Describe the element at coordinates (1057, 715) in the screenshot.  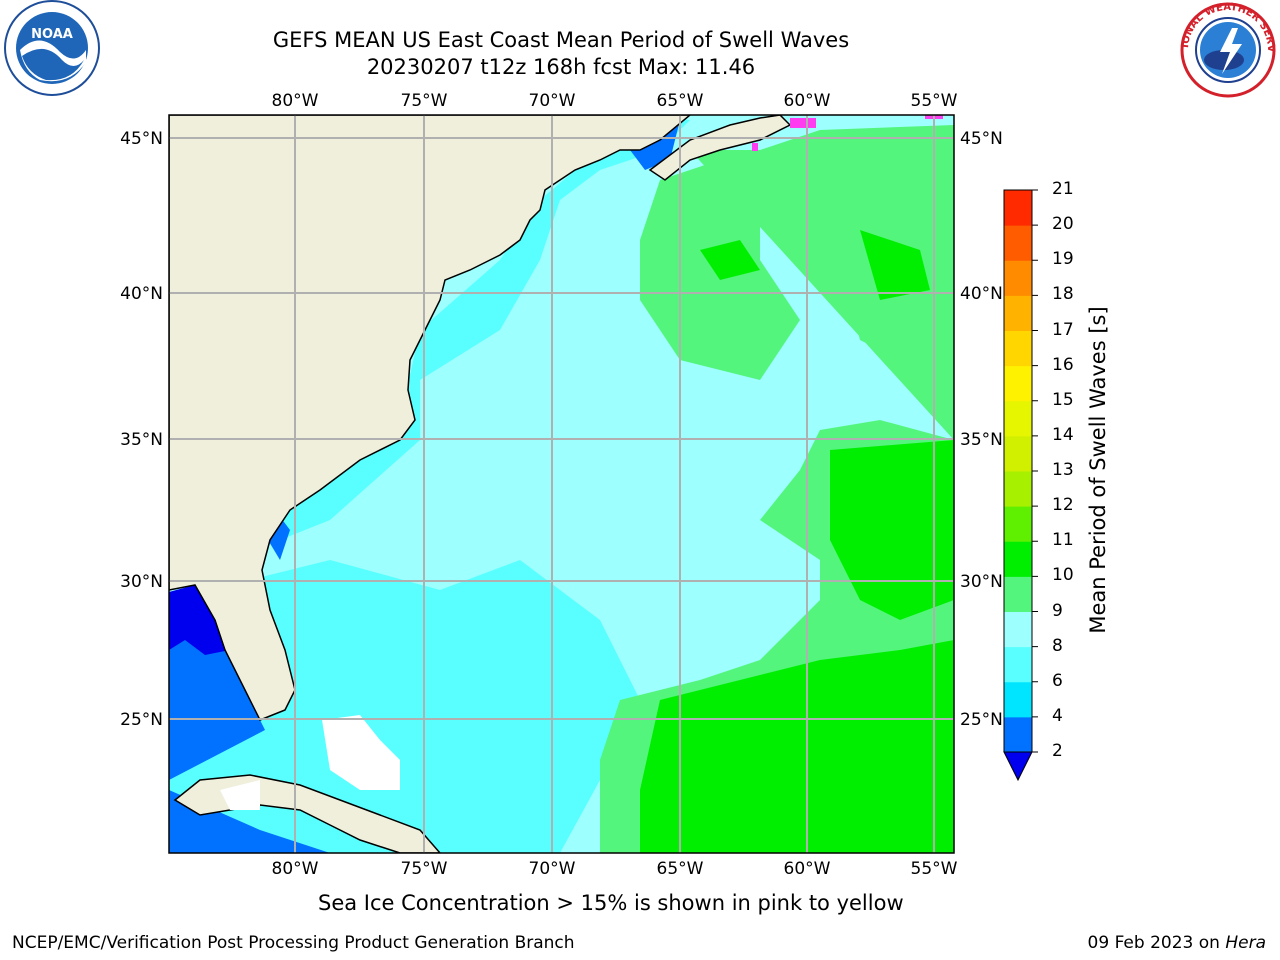
I see `colorbar-tick-label: 4` at that location.